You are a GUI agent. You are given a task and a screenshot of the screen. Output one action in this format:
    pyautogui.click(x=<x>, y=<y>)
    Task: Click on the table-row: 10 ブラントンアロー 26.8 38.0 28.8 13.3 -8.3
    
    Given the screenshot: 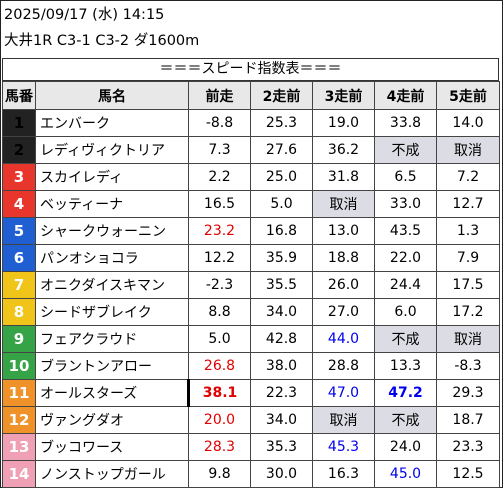 What is the action you would take?
    pyautogui.click(x=251, y=366)
    